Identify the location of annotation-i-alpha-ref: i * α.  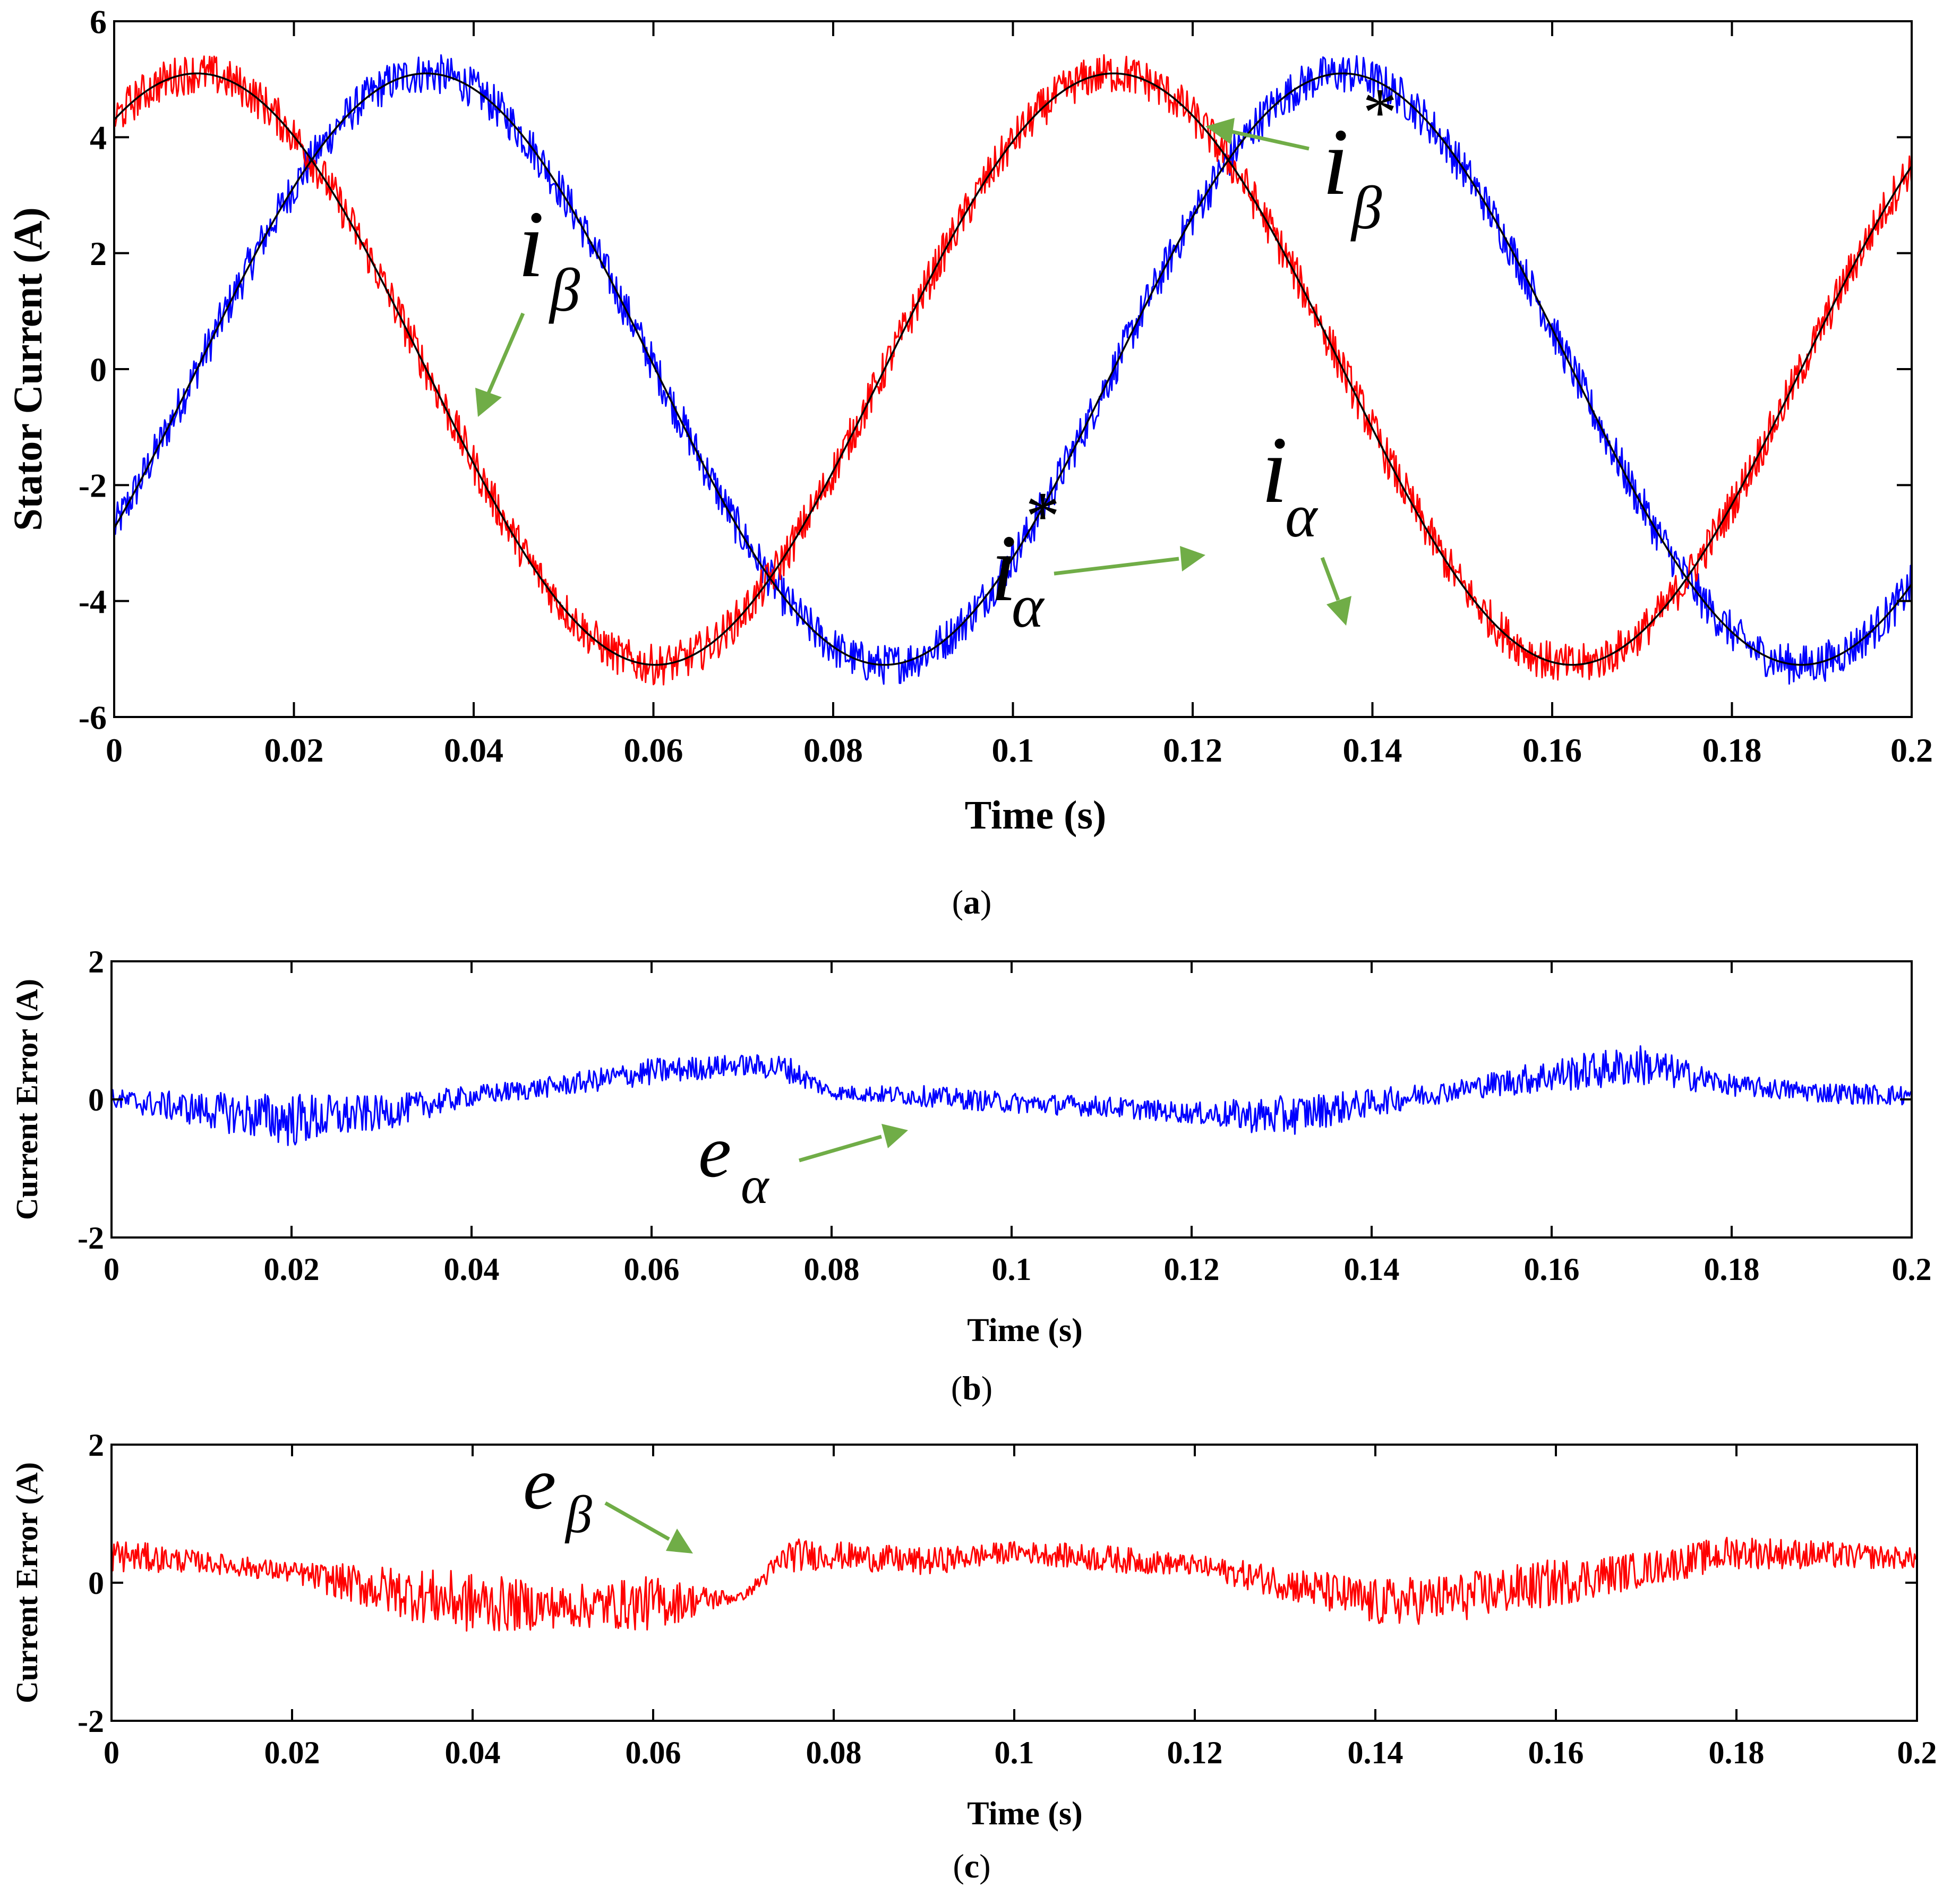
(1097, 559).